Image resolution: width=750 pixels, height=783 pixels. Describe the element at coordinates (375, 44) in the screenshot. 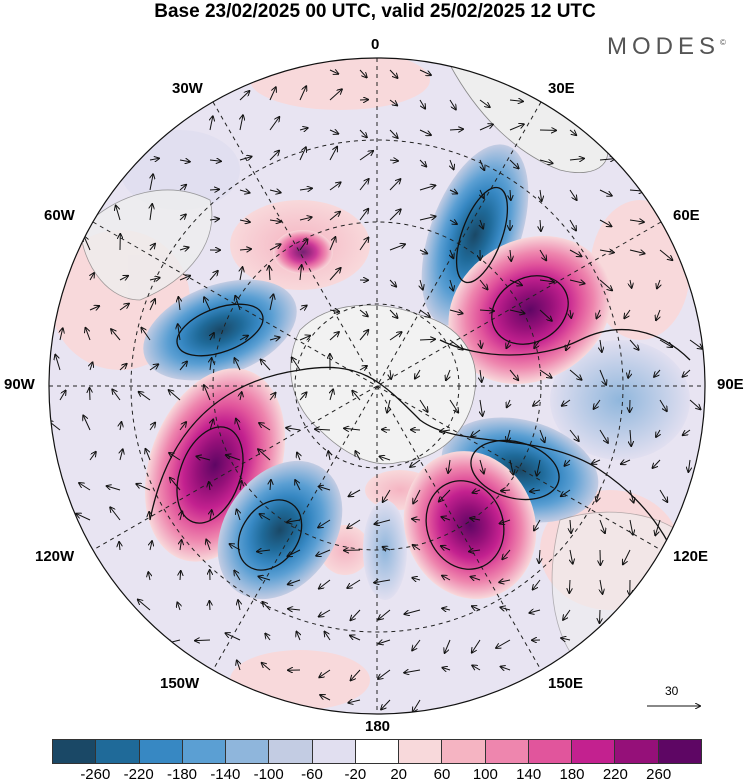

I see `longitude-label-top: 0` at that location.